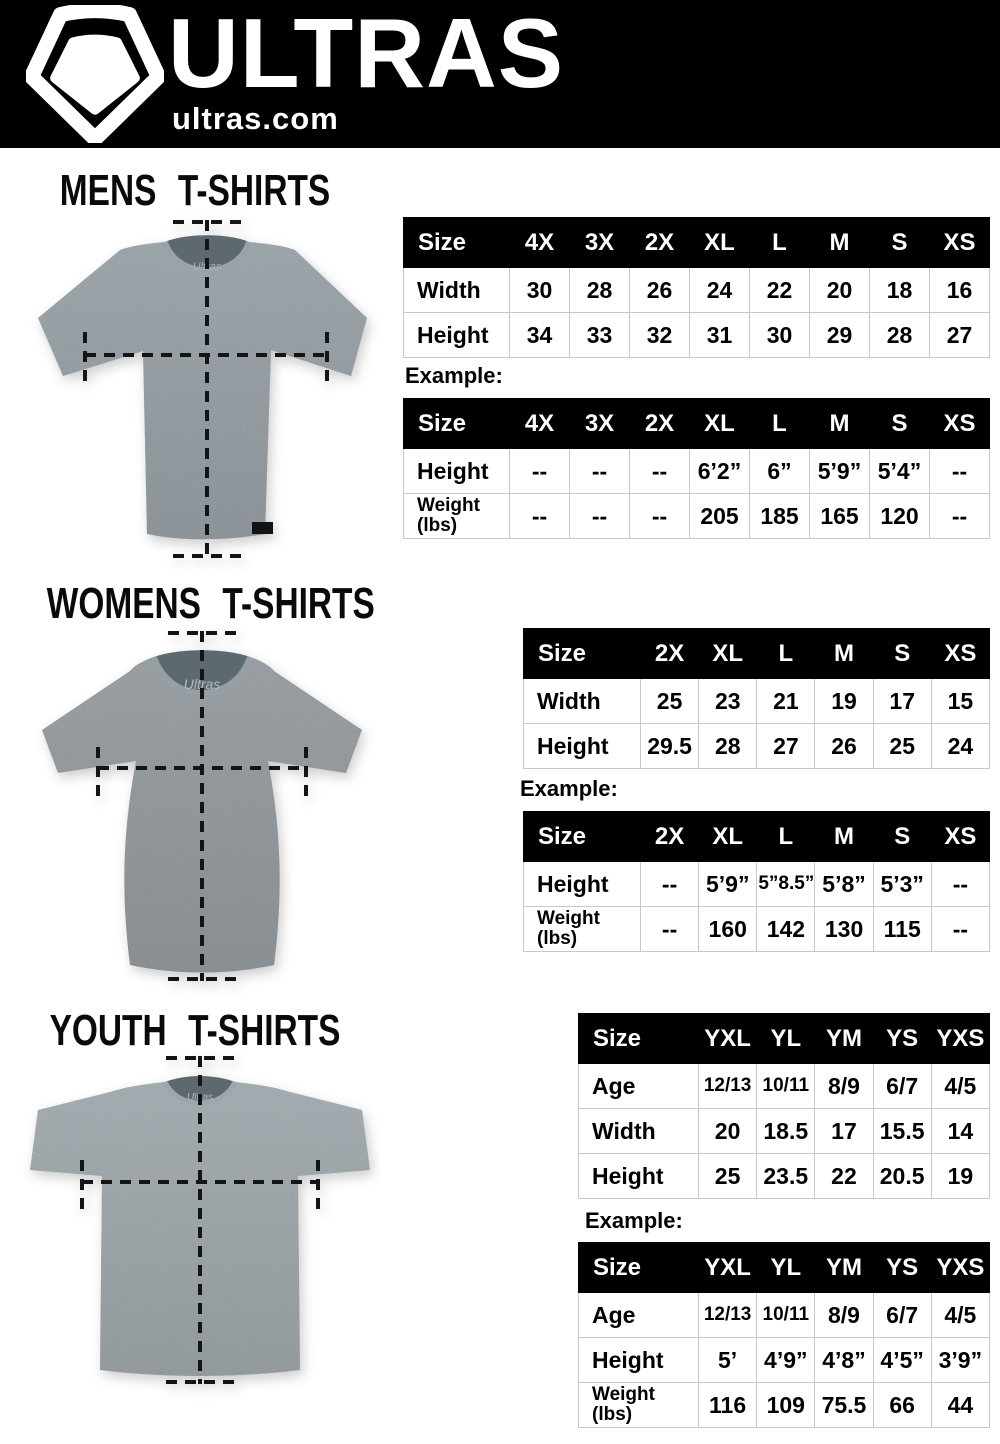 This screenshot has width=1000, height=1444. What do you see at coordinates (195, 1030) in the screenshot?
I see `youth-section-title: YOUTH T-SHIRTS` at bounding box center [195, 1030].